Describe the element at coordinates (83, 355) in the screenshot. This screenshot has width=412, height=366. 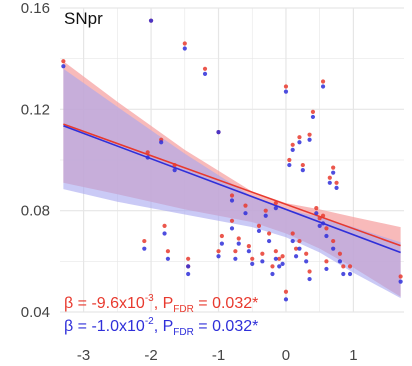
I see `x-tick-label: -3` at that location.